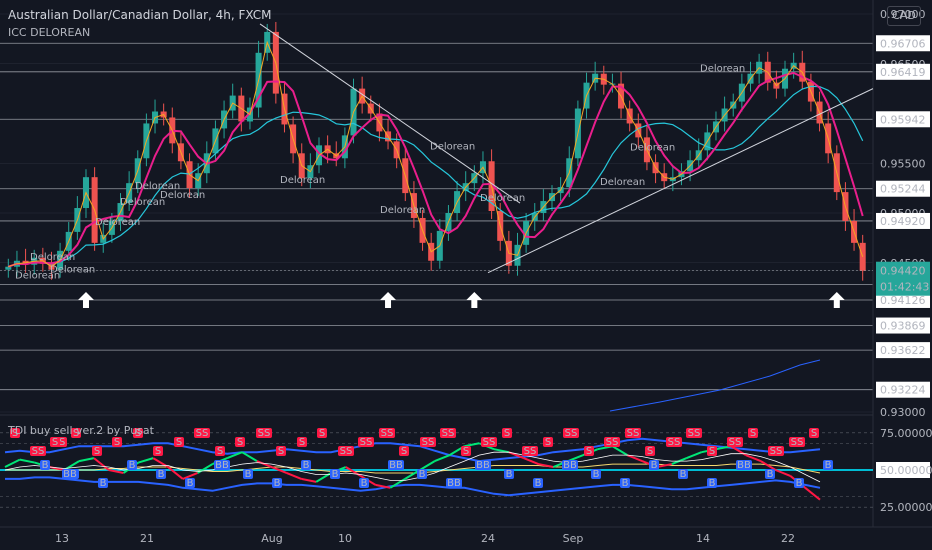 The image size is (932, 550). Describe the element at coordinates (488, 538) in the screenshot. I see `x-tick-label: 24` at that location.